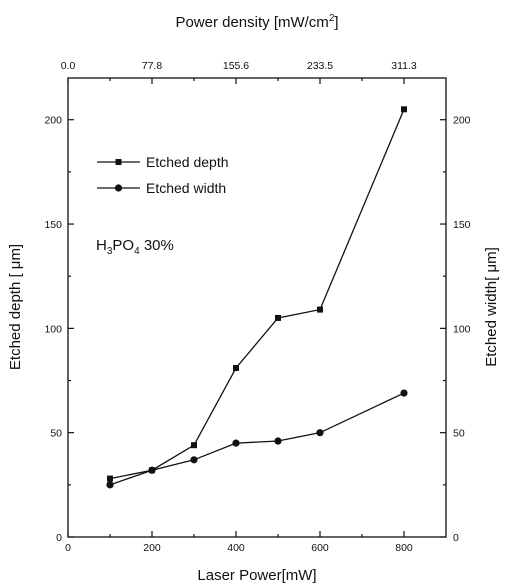 Image resolution: width=510 pixels, height=585 pixels. What do you see at coordinates (186, 188) in the screenshot?
I see `legend-label-etched-width: Etched width` at bounding box center [186, 188].